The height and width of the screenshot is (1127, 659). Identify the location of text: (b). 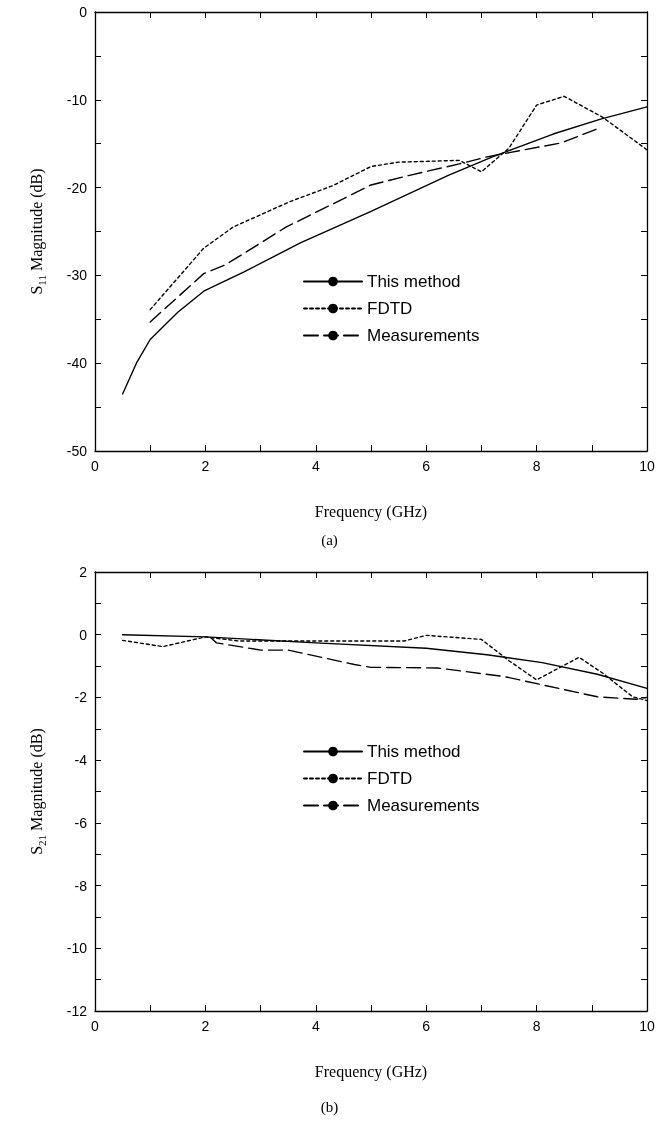
(329, 1107).